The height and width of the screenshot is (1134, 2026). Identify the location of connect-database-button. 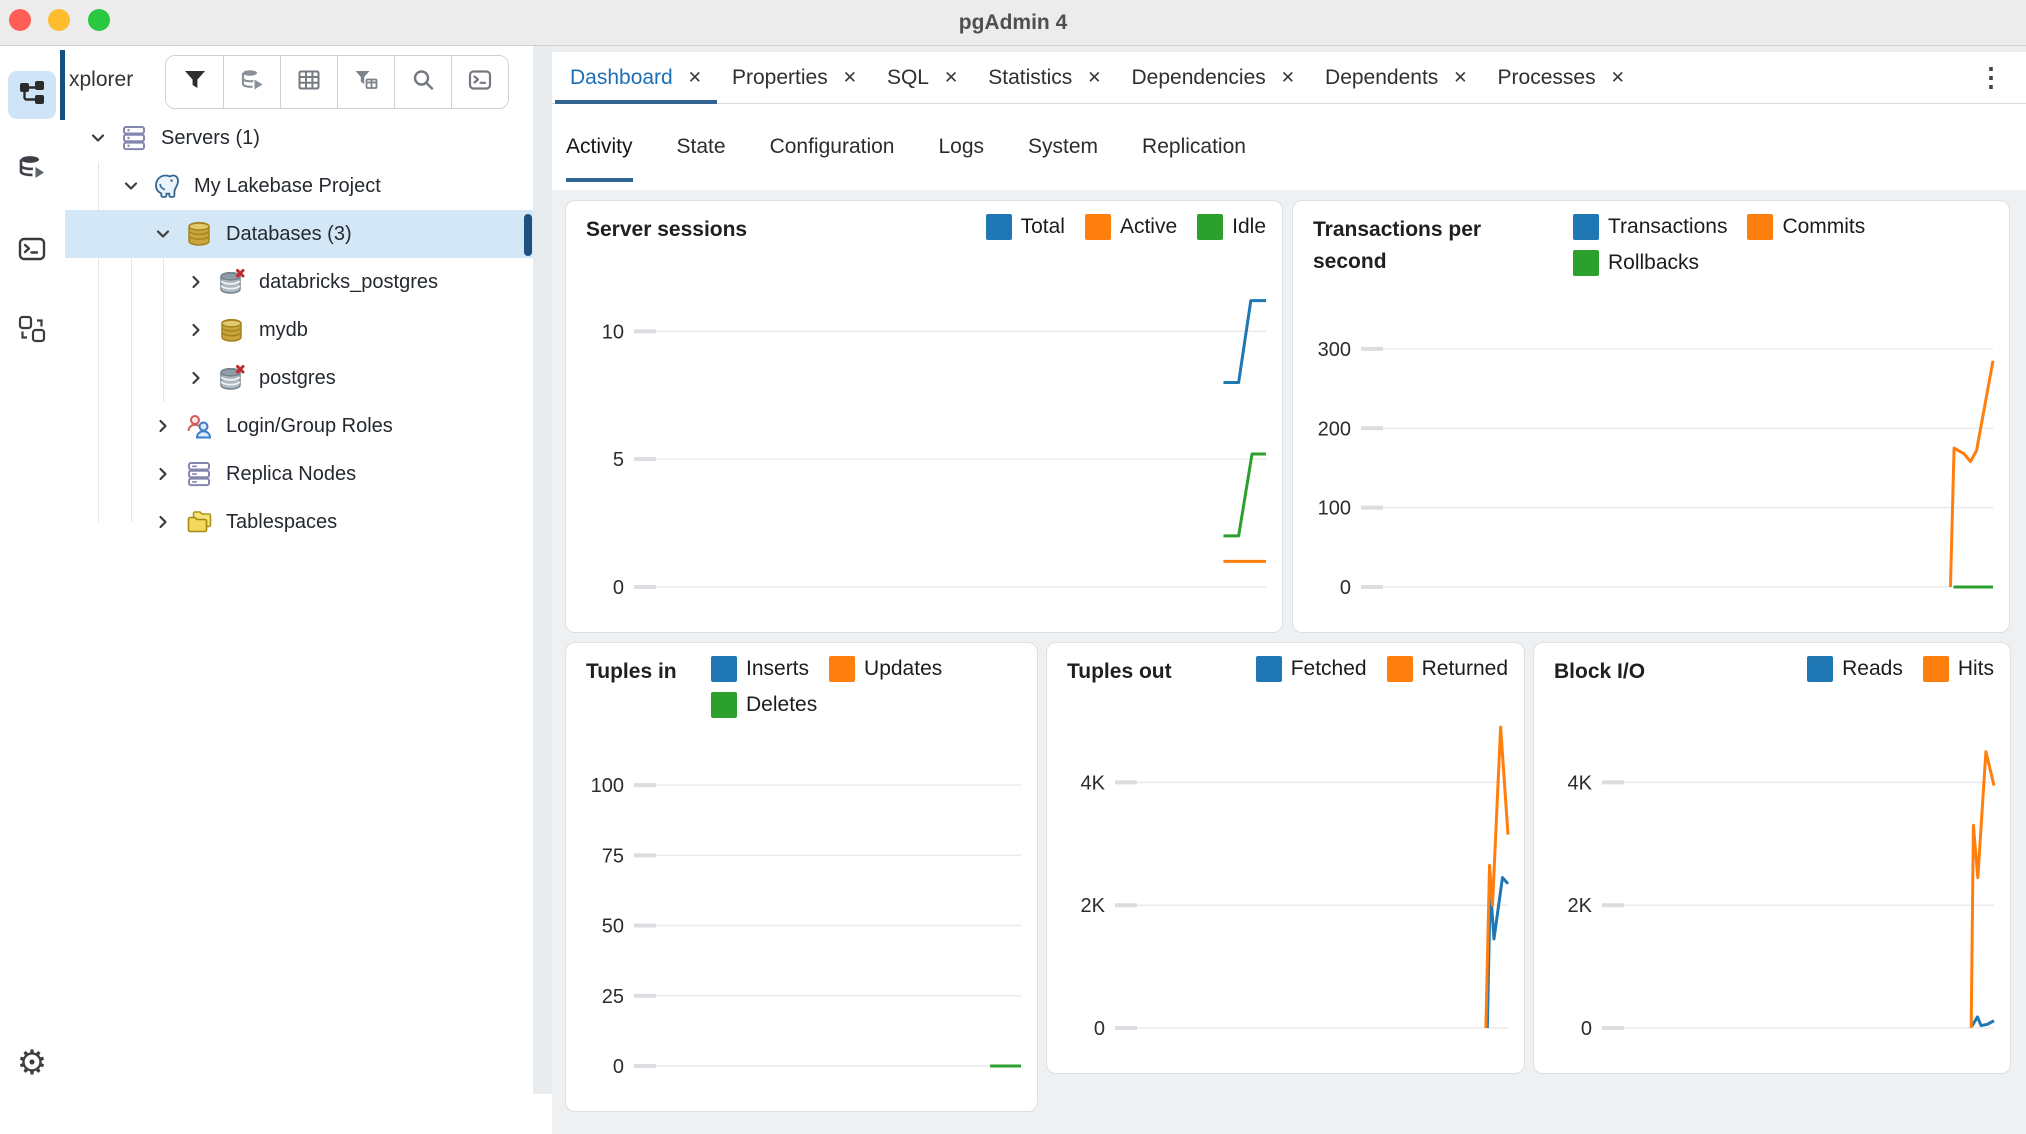
(251, 82).